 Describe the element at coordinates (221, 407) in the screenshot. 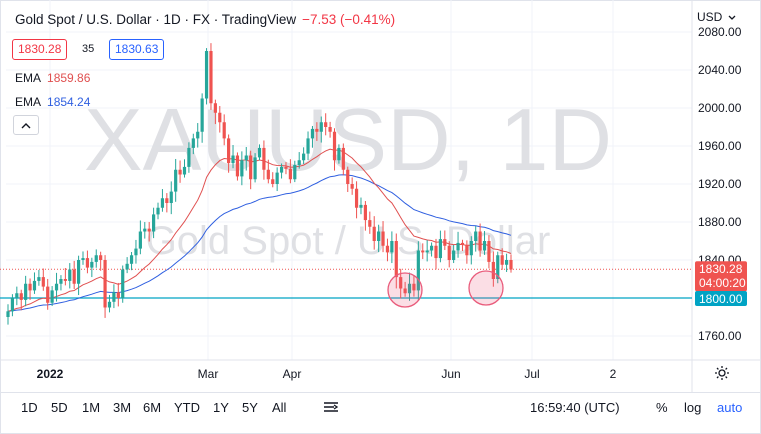

I see `timeframe-1y: 1Y` at that location.